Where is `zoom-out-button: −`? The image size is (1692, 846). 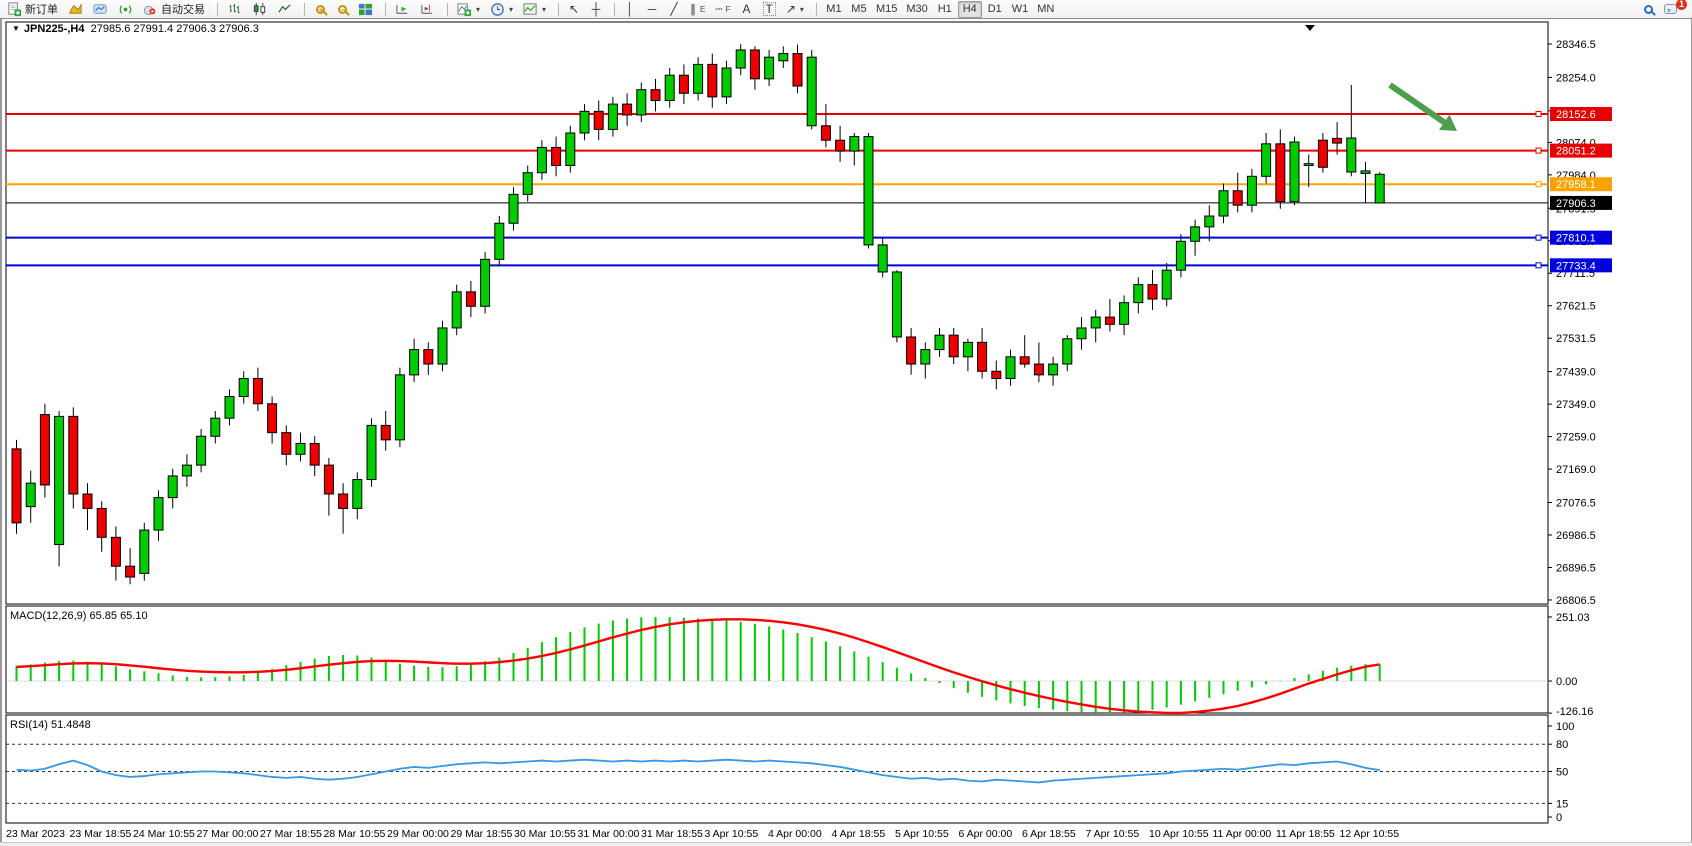
zoom-out-button: − is located at coordinates (342, 9).